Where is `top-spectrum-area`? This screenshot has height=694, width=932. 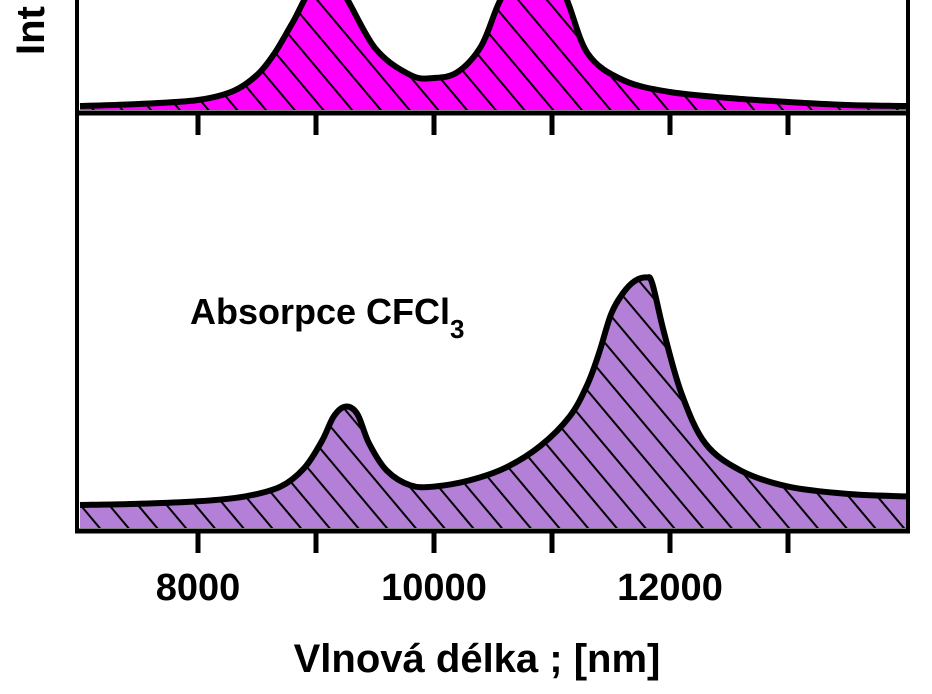
top-spectrum-area is located at coordinates (493, 55).